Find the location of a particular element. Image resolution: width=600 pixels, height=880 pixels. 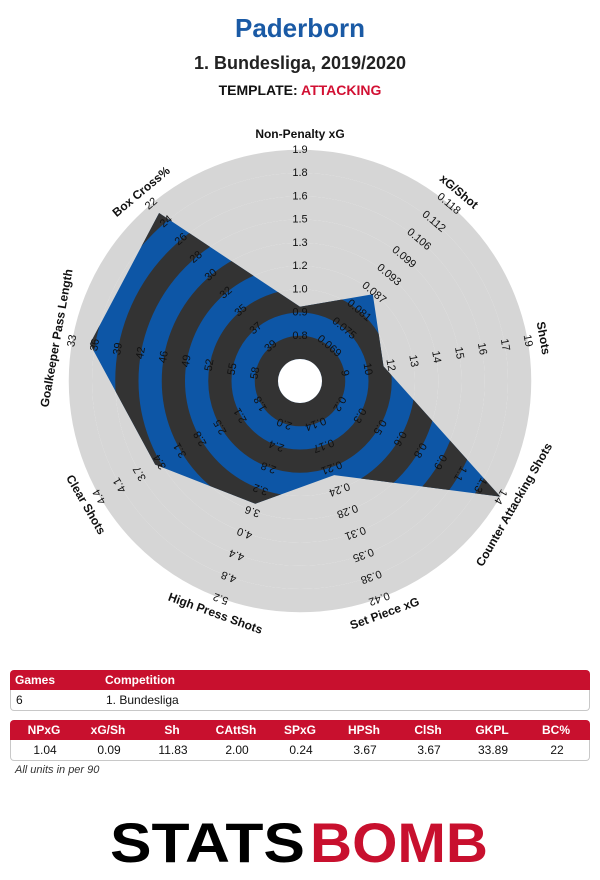

stat-header-sh: Sh is located at coordinates (172, 730).